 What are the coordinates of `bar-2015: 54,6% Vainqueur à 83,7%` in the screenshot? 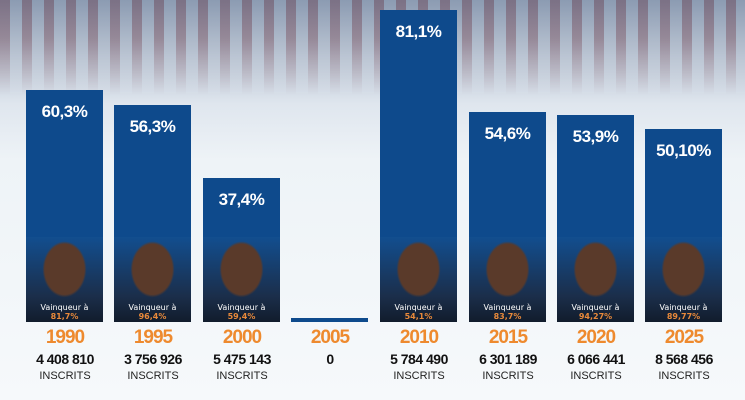 It's located at (507, 216).